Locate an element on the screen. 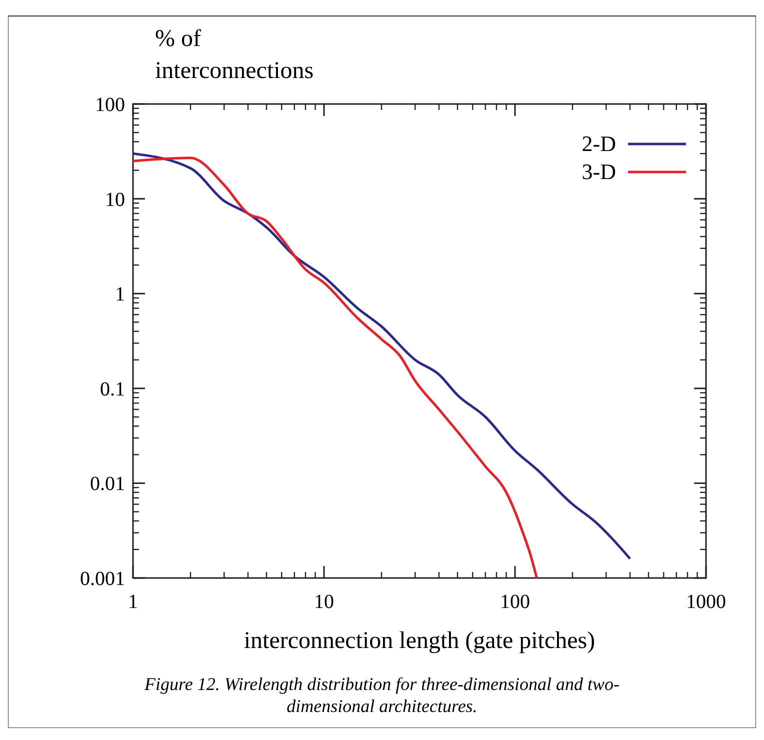 The width and height of the screenshot is (764, 740). x-tick-label: 10 is located at coordinates (324, 602).